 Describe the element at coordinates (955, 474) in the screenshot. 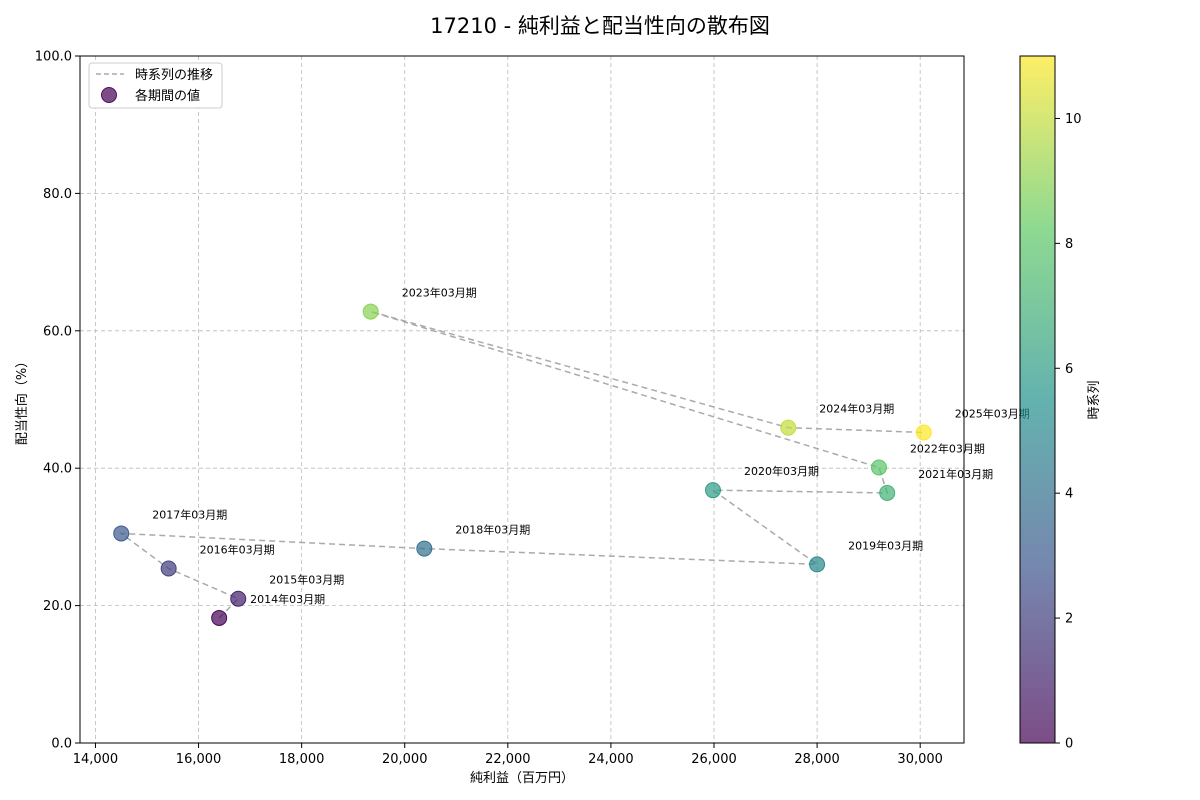

I see `point-label: 2021年03月期` at that location.